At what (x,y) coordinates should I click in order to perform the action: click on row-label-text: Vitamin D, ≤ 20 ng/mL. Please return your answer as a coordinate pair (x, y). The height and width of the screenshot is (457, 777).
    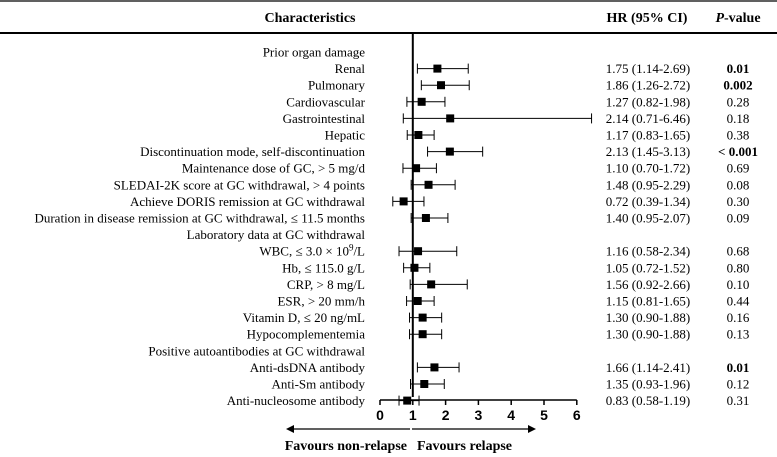
    Looking at the image, I should click on (304, 317).